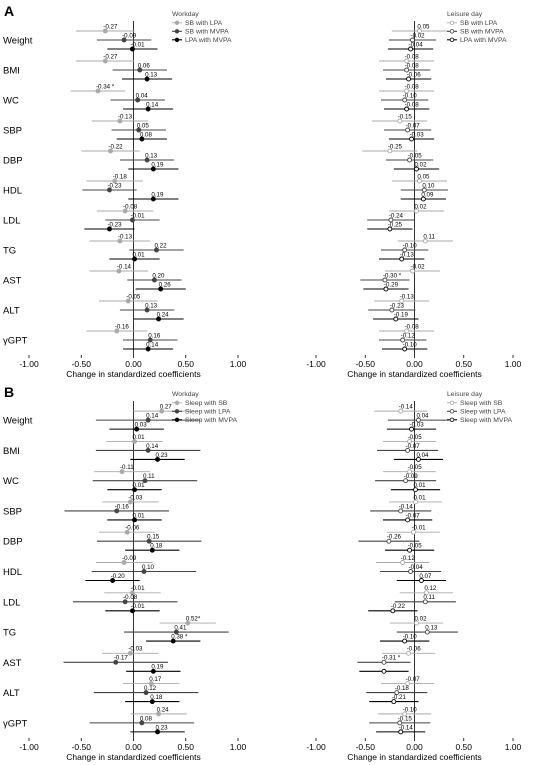 The image size is (550, 765). I want to click on legend-title: Leisure day, so click(465, 14).